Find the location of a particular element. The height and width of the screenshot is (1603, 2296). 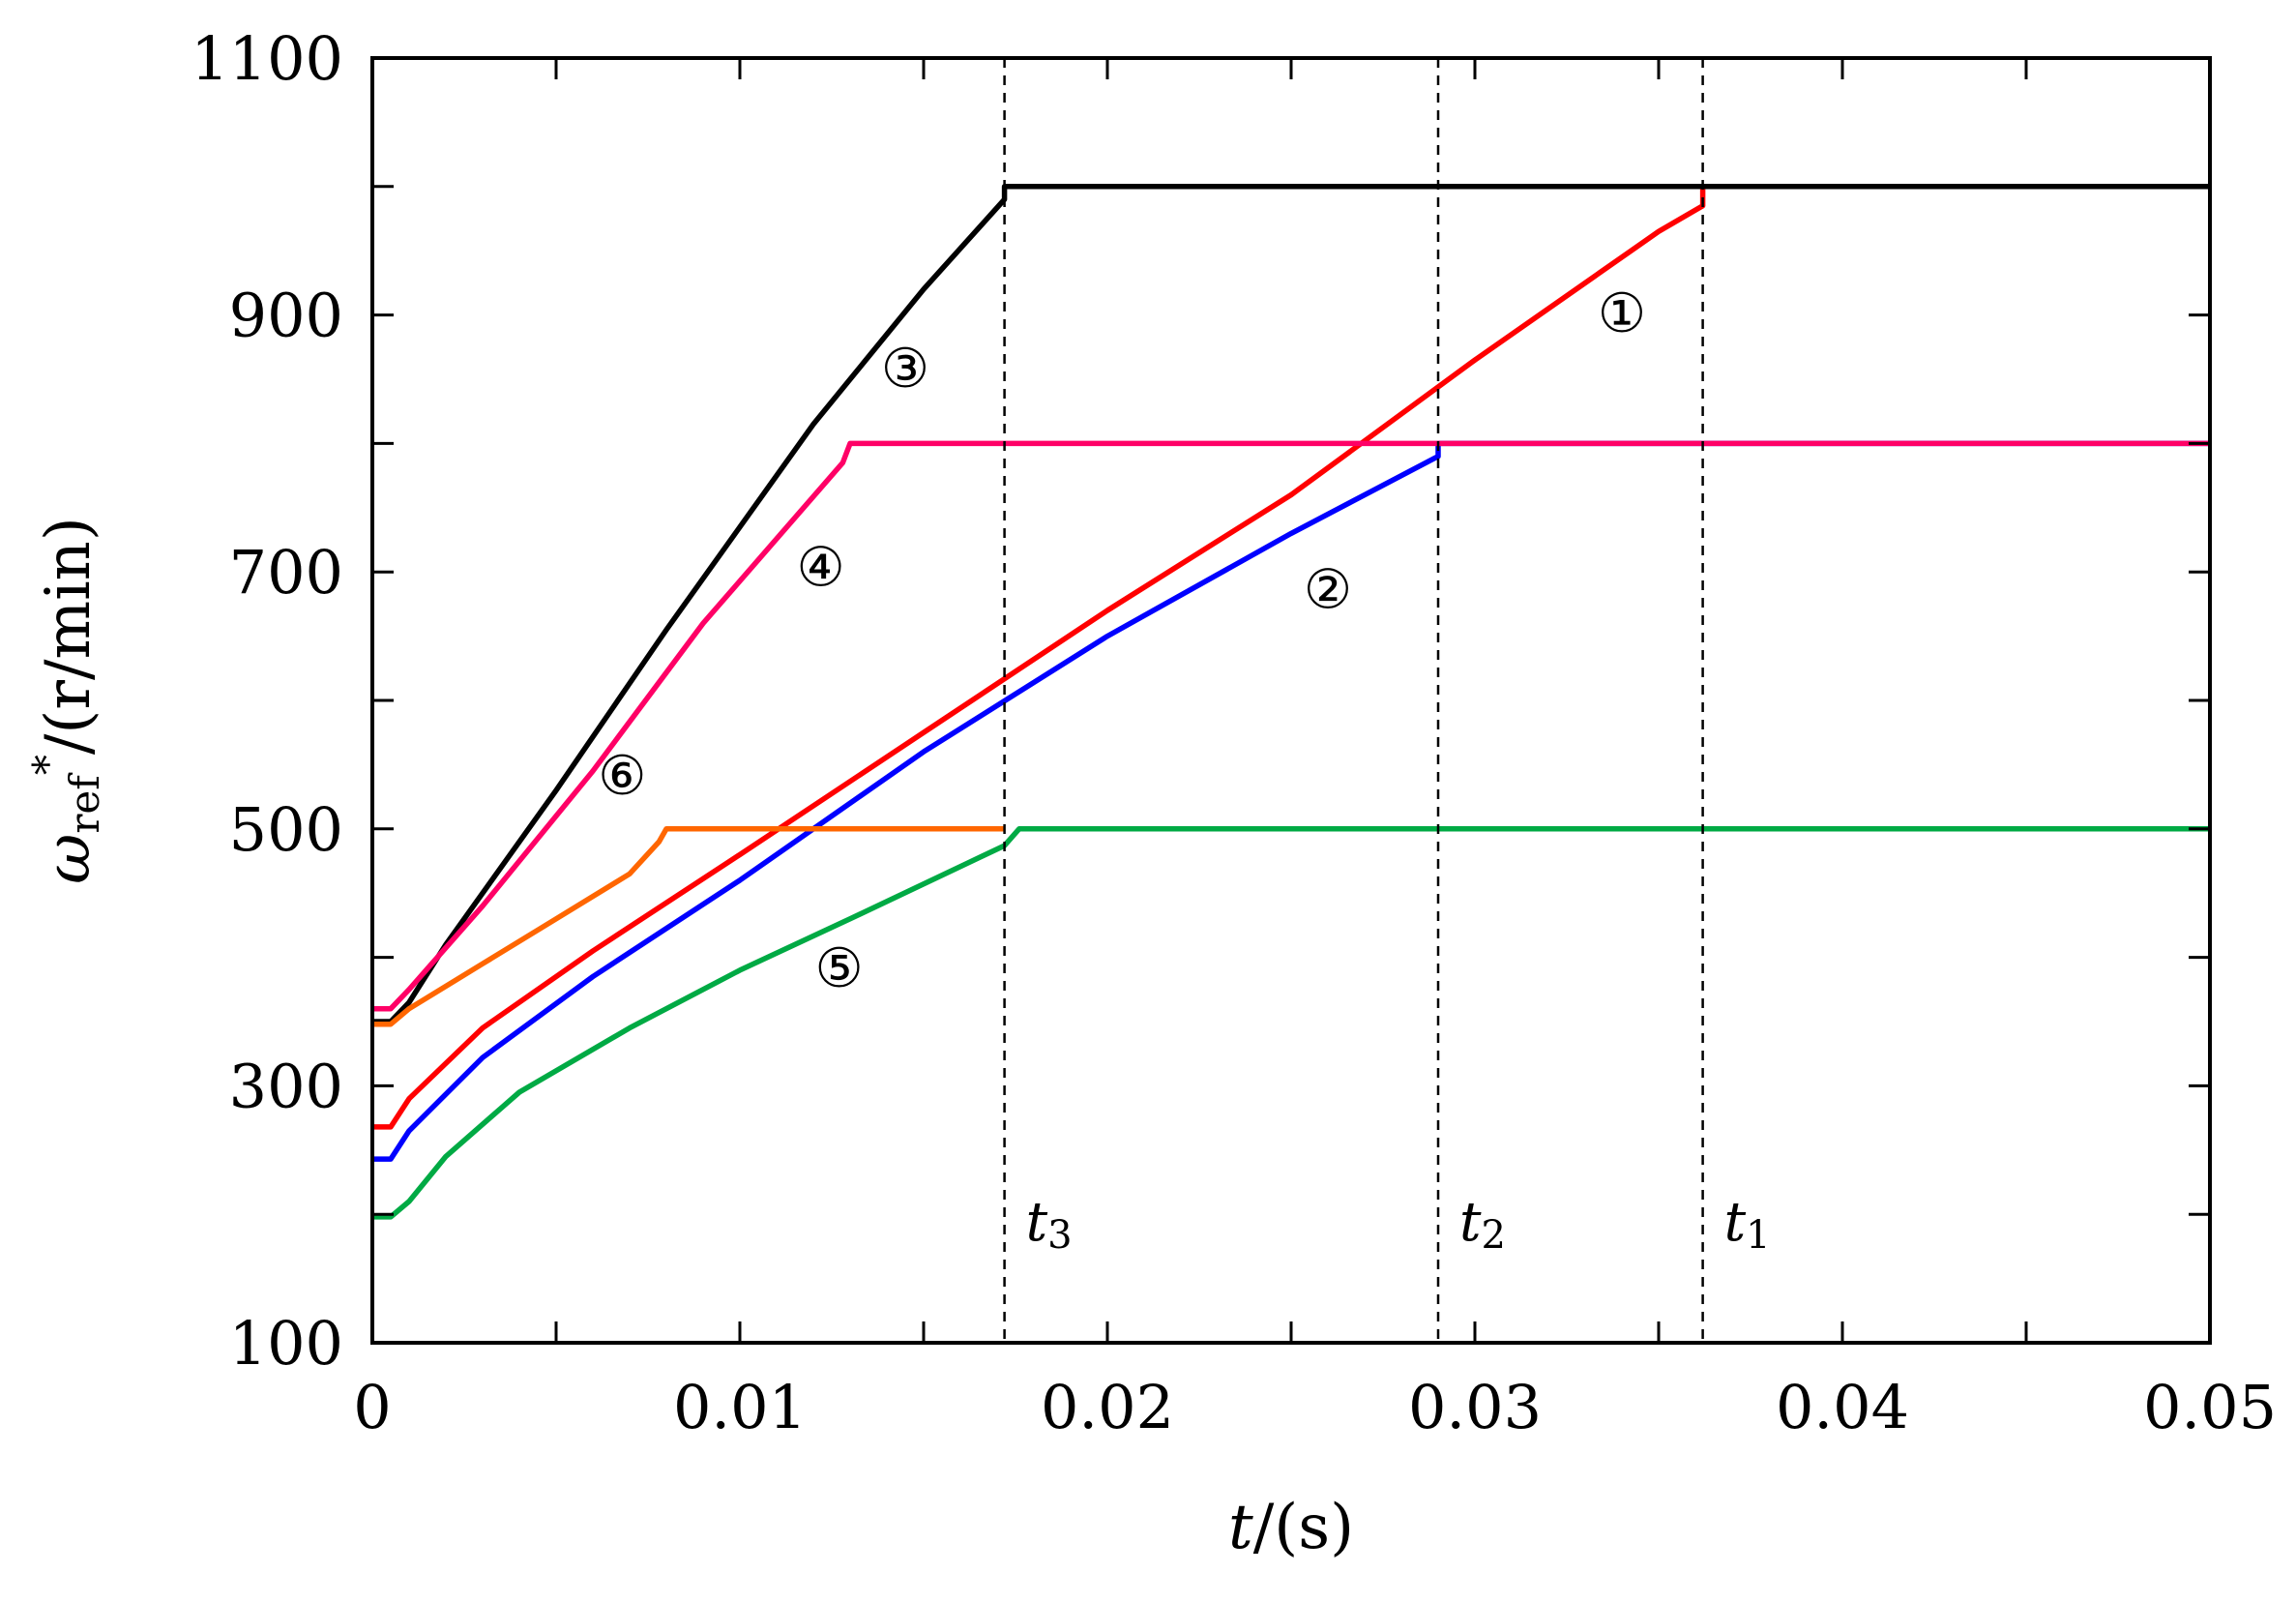

y-axis-title: ωref*/(r/min) is located at coordinates (66, 700).